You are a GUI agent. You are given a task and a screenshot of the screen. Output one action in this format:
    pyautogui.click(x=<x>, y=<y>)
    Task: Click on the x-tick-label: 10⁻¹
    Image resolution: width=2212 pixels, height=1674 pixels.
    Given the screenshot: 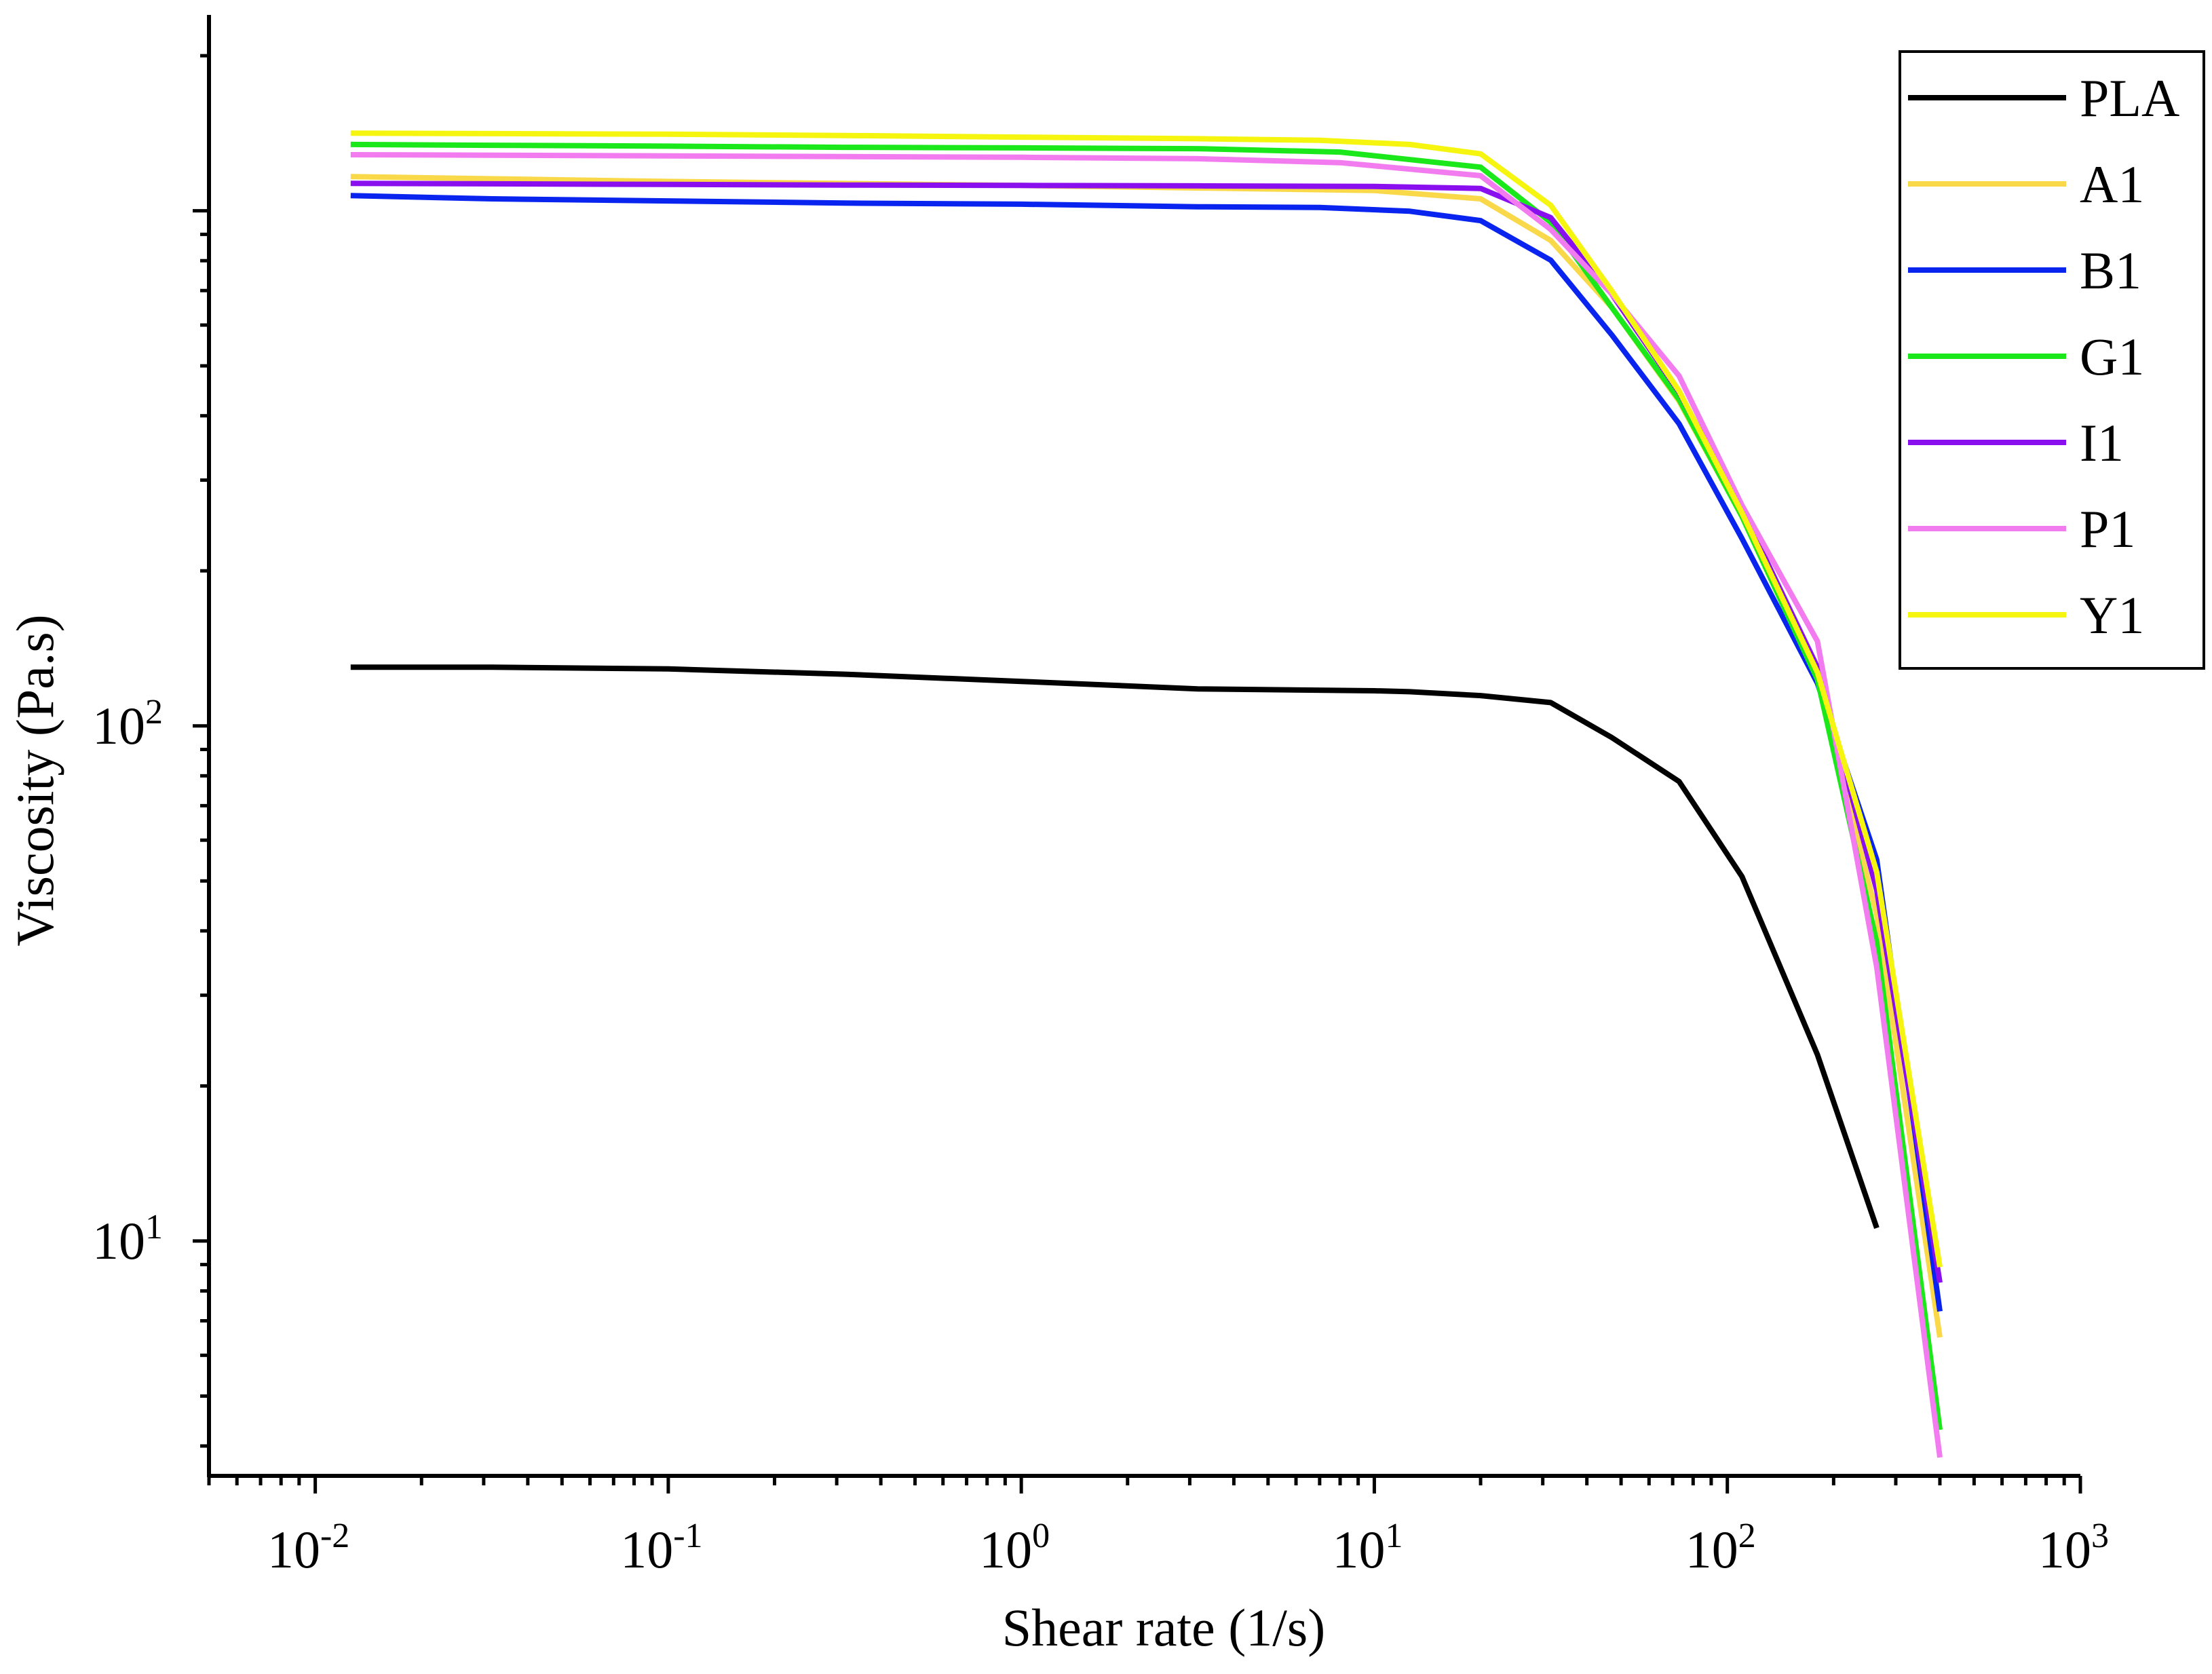 What is the action you would take?
    pyautogui.click(x=661, y=1548)
    